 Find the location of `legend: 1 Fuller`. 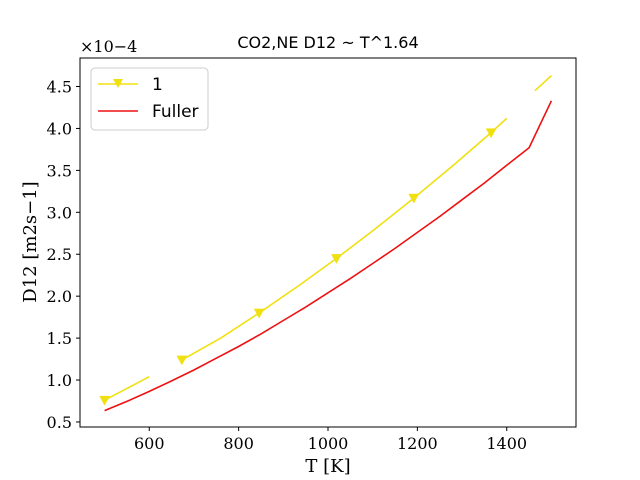

legend: 1 Fuller is located at coordinates (149, 99).